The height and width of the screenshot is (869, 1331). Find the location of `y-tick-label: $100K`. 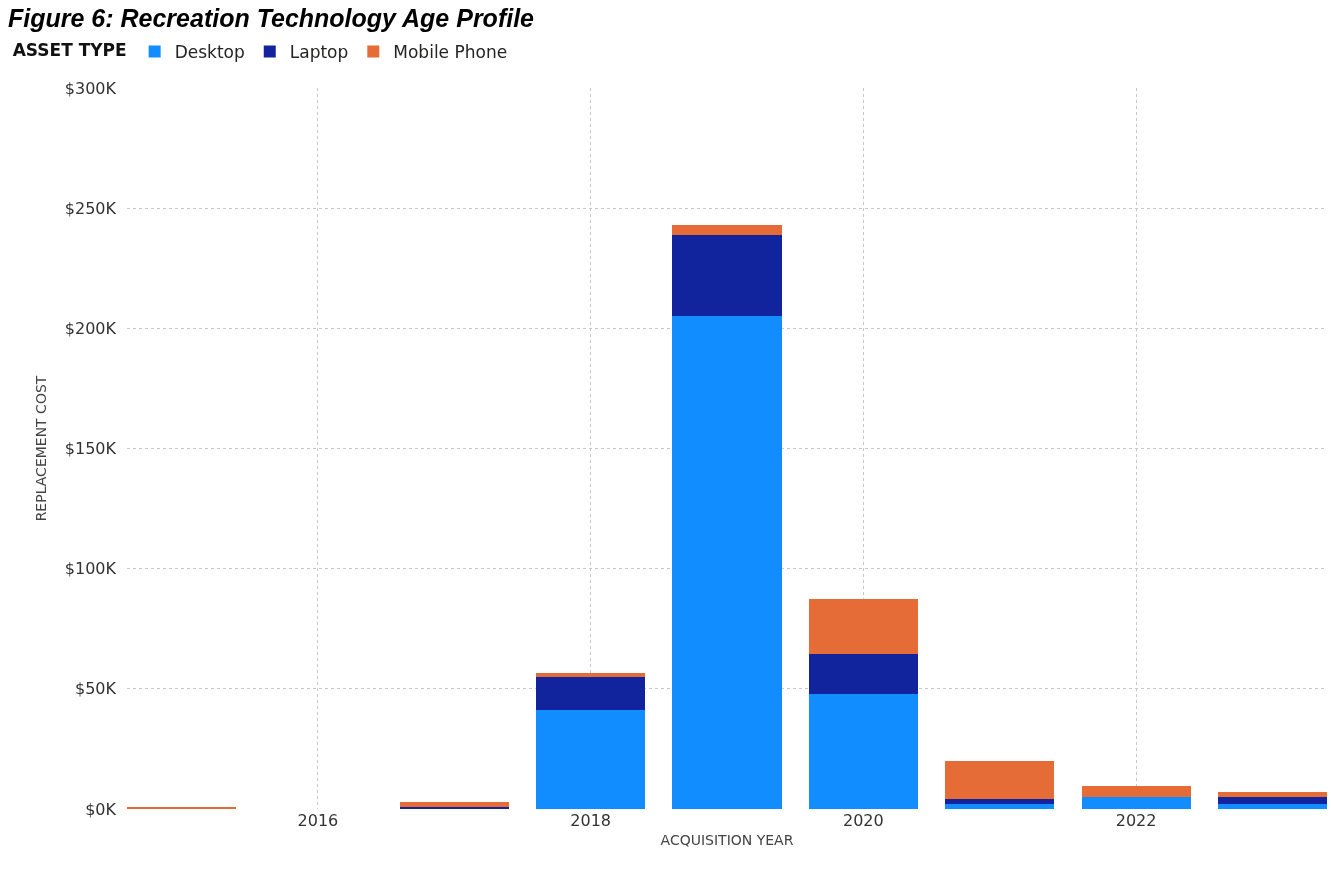

y-tick-label: $100K is located at coordinates (90, 569).